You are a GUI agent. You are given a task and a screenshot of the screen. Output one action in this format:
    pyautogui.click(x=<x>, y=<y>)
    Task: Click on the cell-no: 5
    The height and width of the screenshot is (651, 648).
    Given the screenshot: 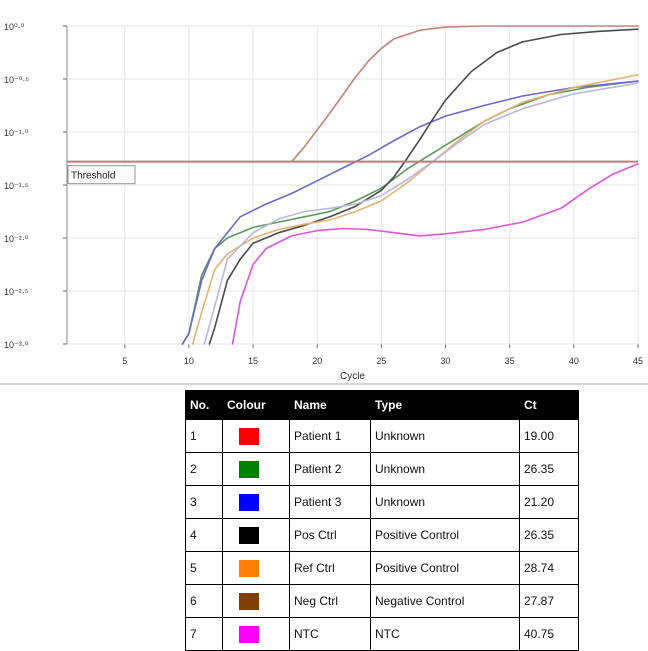 What is the action you would take?
    pyautogui.click(x=204, y=568)
    